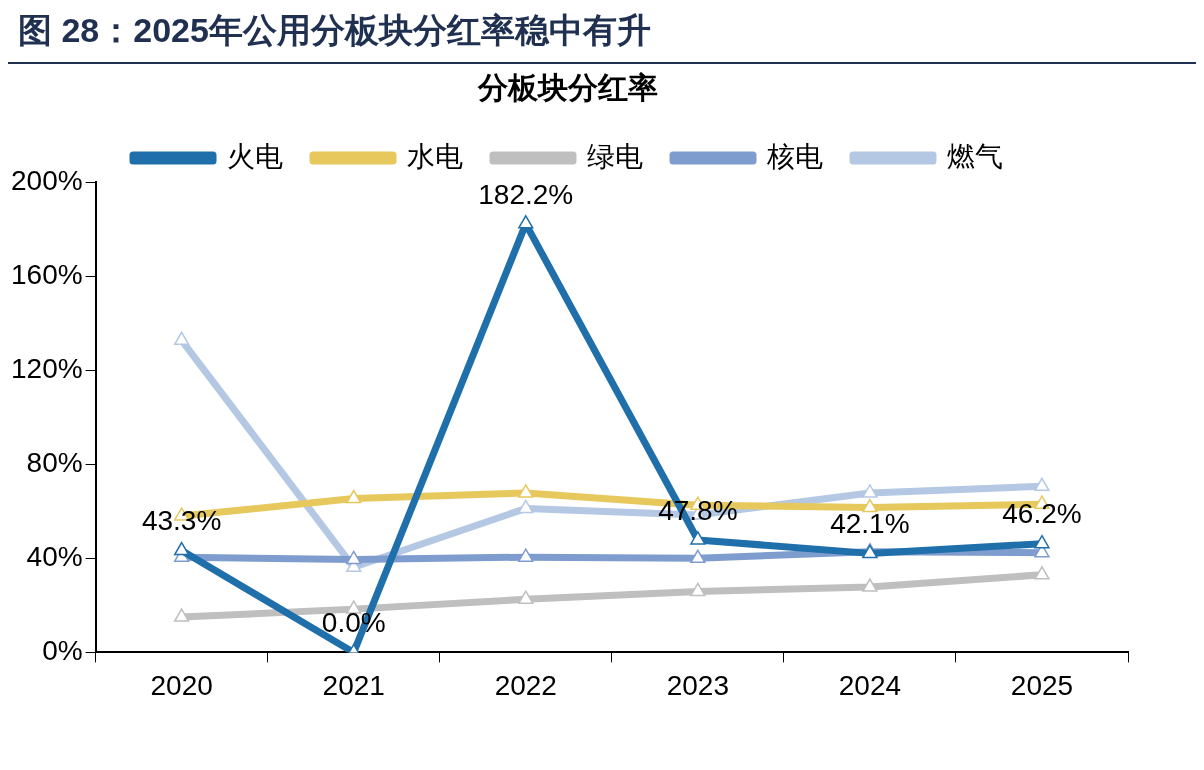 Image resolution: width=1204 pixels, height=770 pixels. What do you see at coordinates (697, 685) in the screenshot?
I see `x-tick-label: 2023` at bounding box center [697, 685].